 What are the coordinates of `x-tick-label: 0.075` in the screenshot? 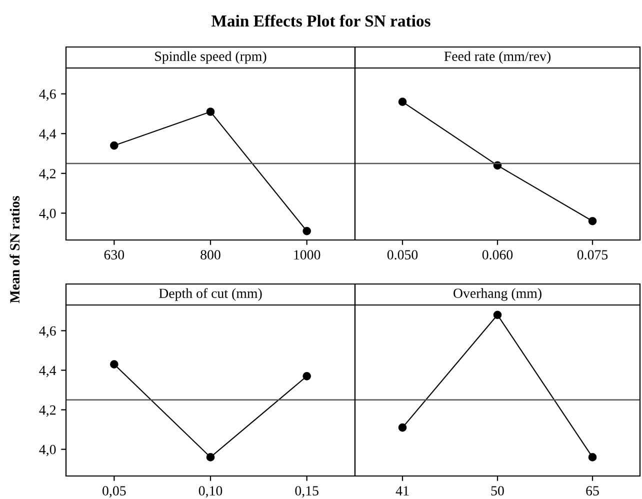 It's located at (592, 255).